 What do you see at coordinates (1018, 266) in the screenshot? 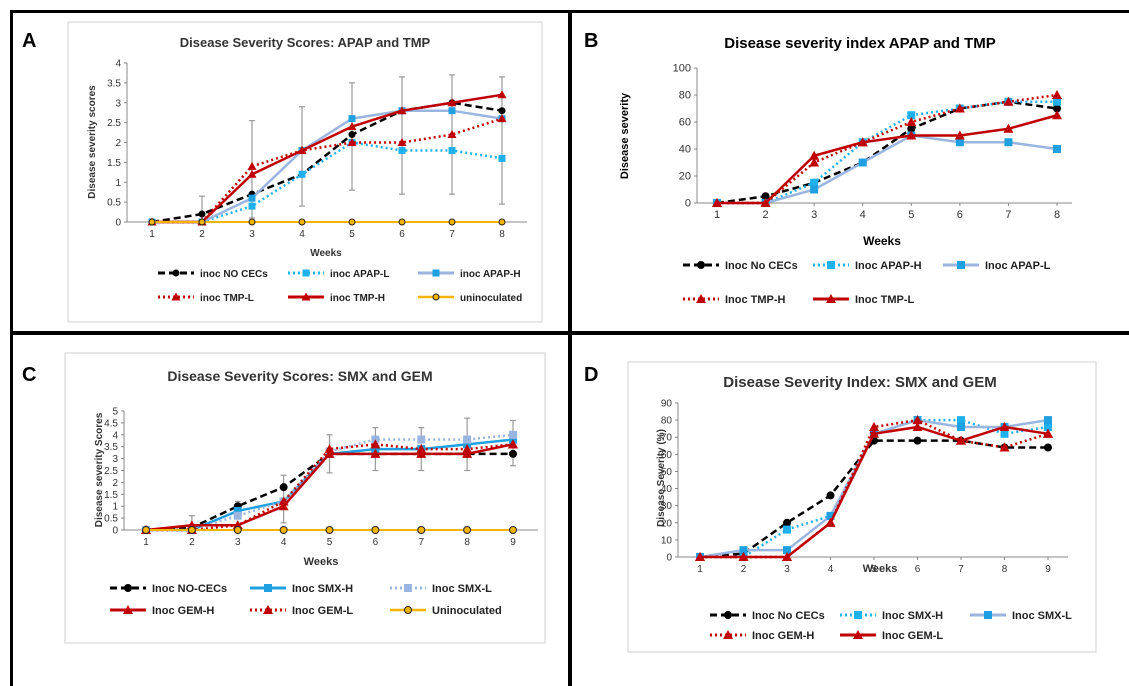
I see `chart-b-legend-label-inoc-apap-l: Inoc APAP-L` at bounding box center [1018, 266].